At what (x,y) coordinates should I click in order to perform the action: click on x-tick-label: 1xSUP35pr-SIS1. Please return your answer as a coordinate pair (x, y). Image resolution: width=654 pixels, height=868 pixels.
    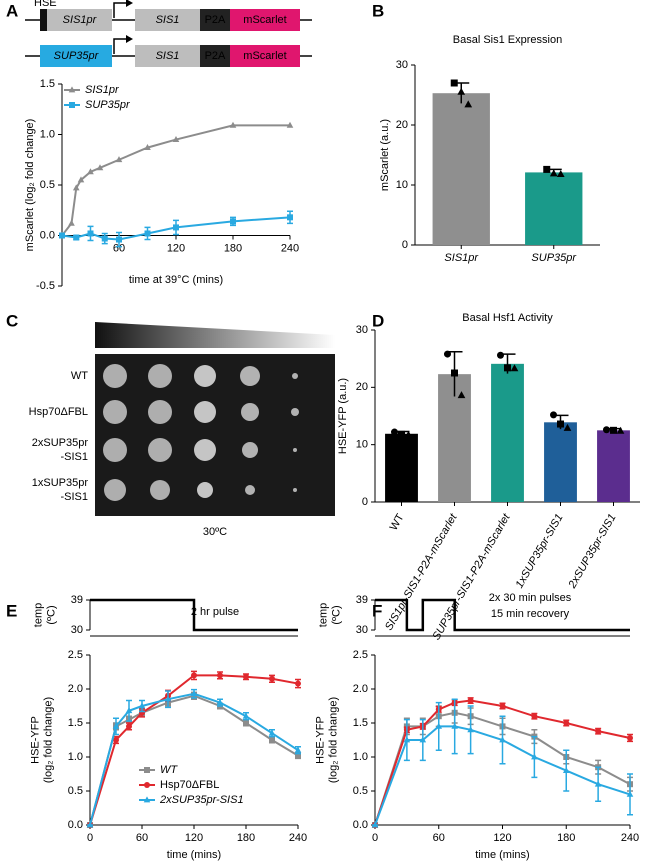
    Looking at the image, I should click on (539, 551).